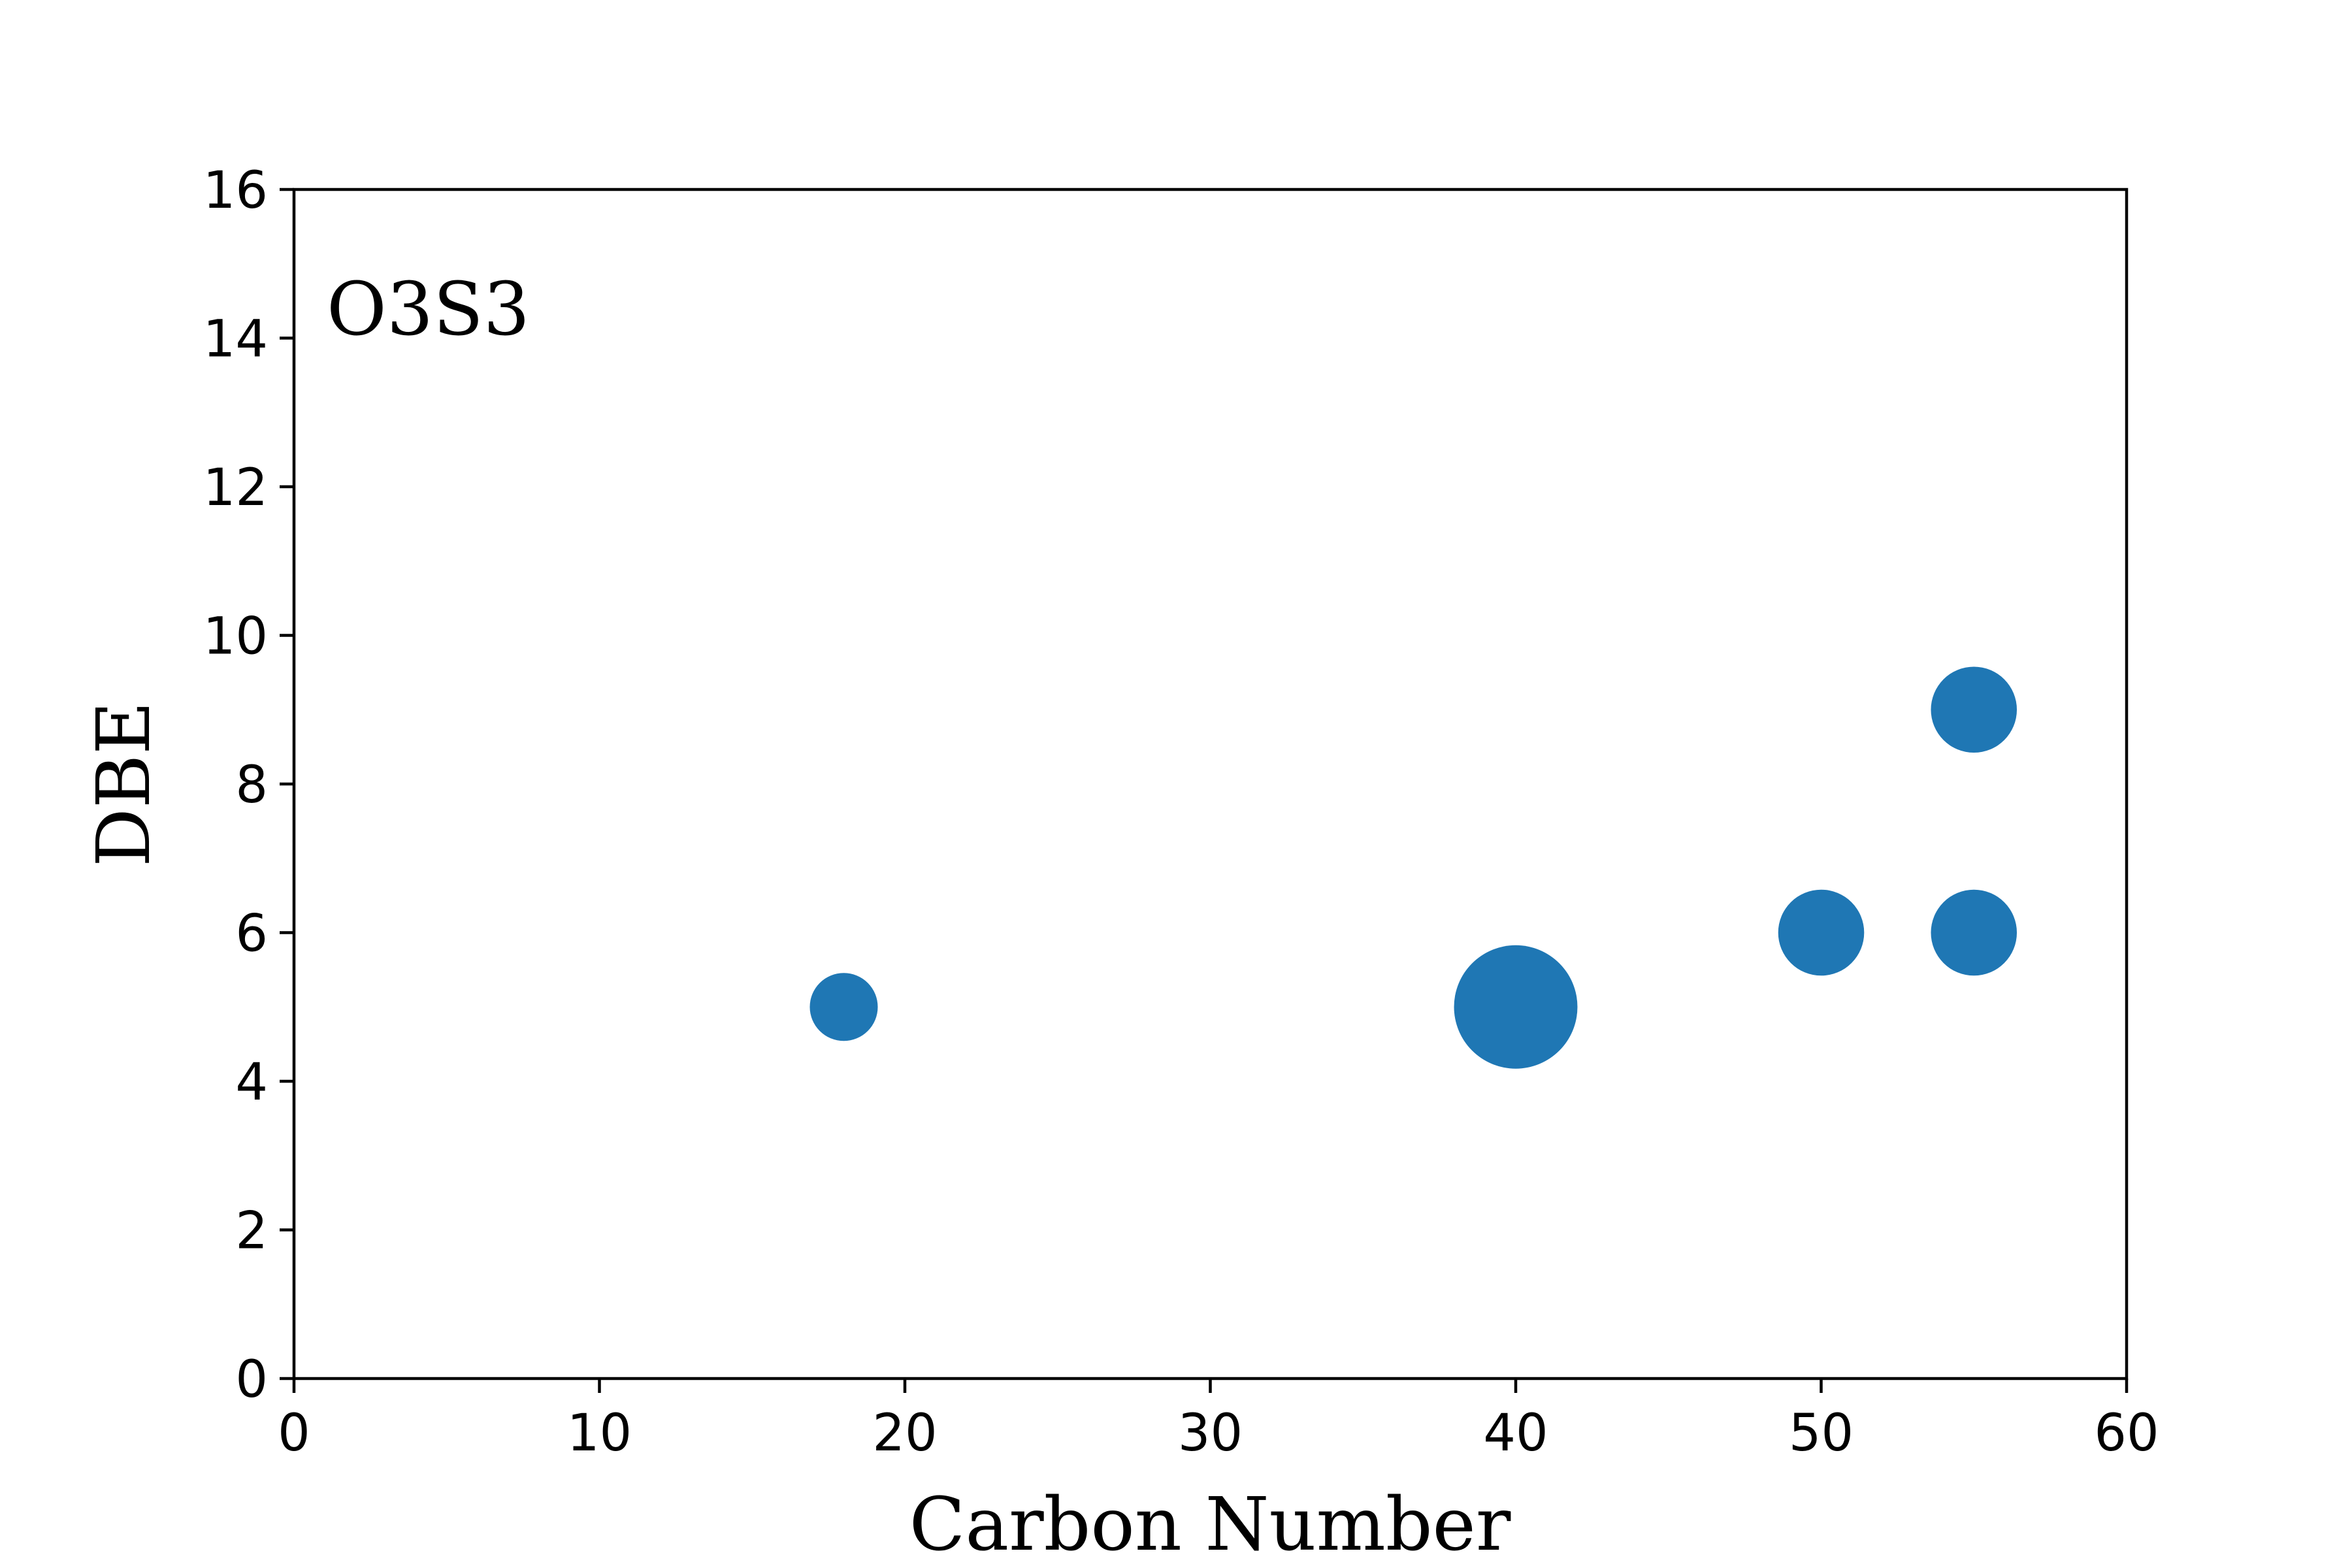 The width and height of the screenshot is (2352, 1568). I want to click on y-tick-label: 16, so click(235, 190).